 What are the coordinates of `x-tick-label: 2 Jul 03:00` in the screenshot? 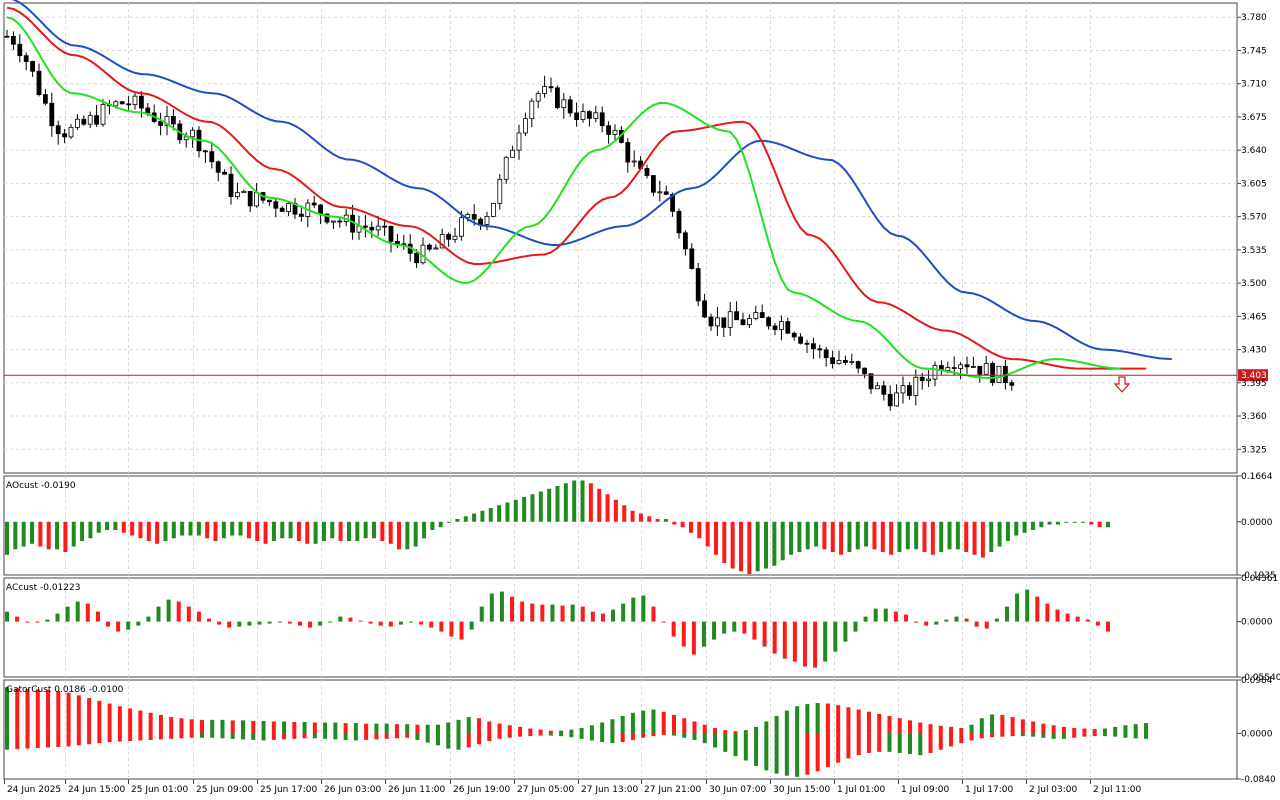 It's located at (1053, 790).